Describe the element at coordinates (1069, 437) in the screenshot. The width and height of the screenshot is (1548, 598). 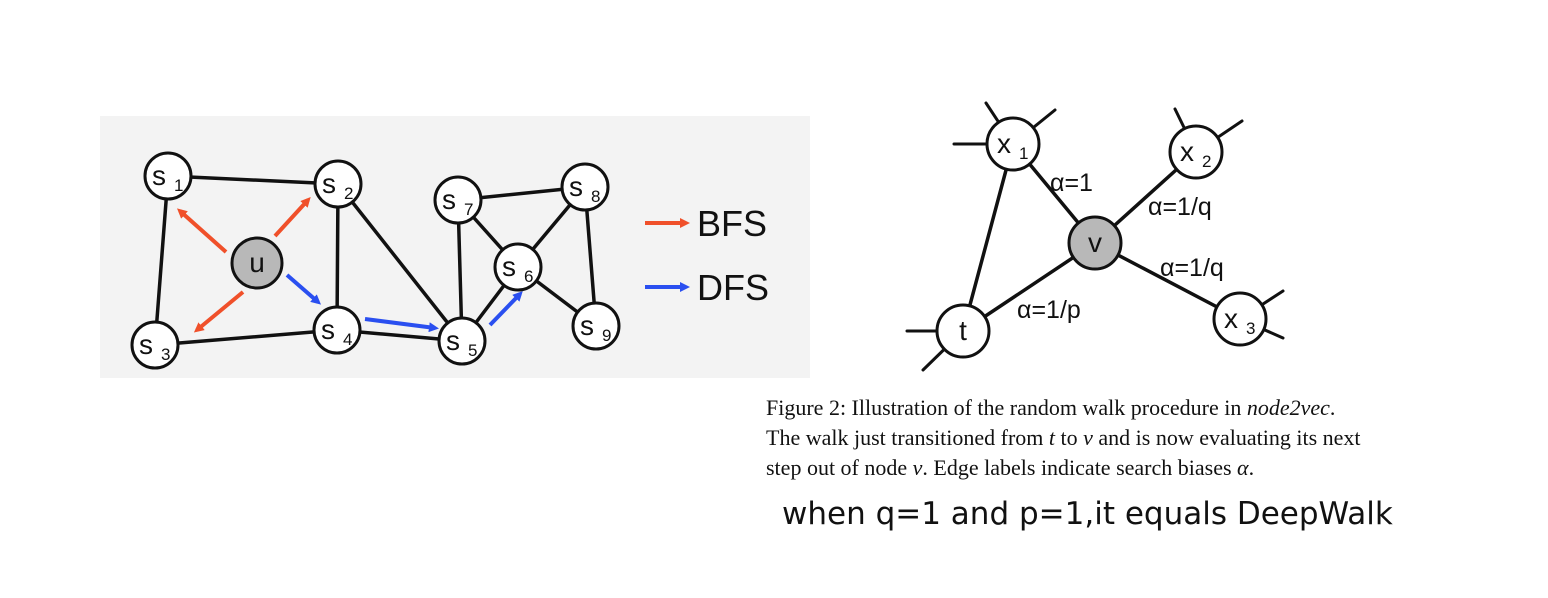
I see `caption-text: to` at that location.